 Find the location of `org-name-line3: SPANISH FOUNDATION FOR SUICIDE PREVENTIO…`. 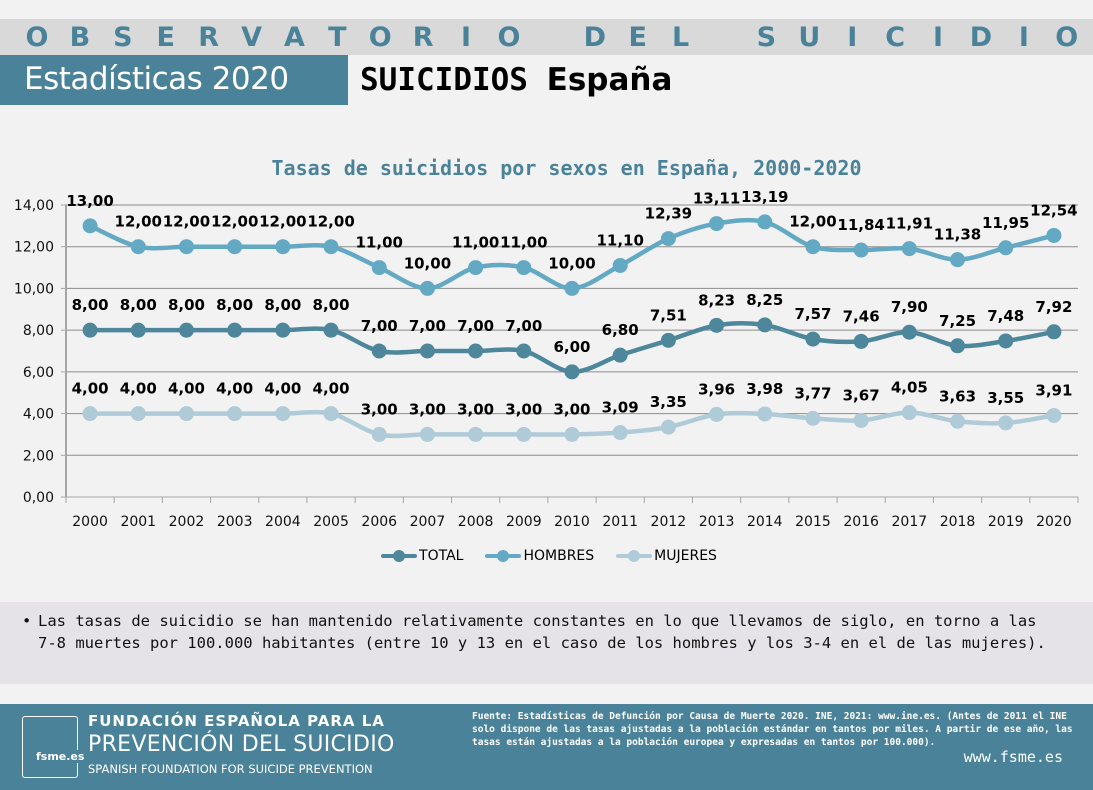

org-name-line3: SPANISH FOUNDATION FOR SUICIDE PREVENTIO… is located at coordinates (230, 769).